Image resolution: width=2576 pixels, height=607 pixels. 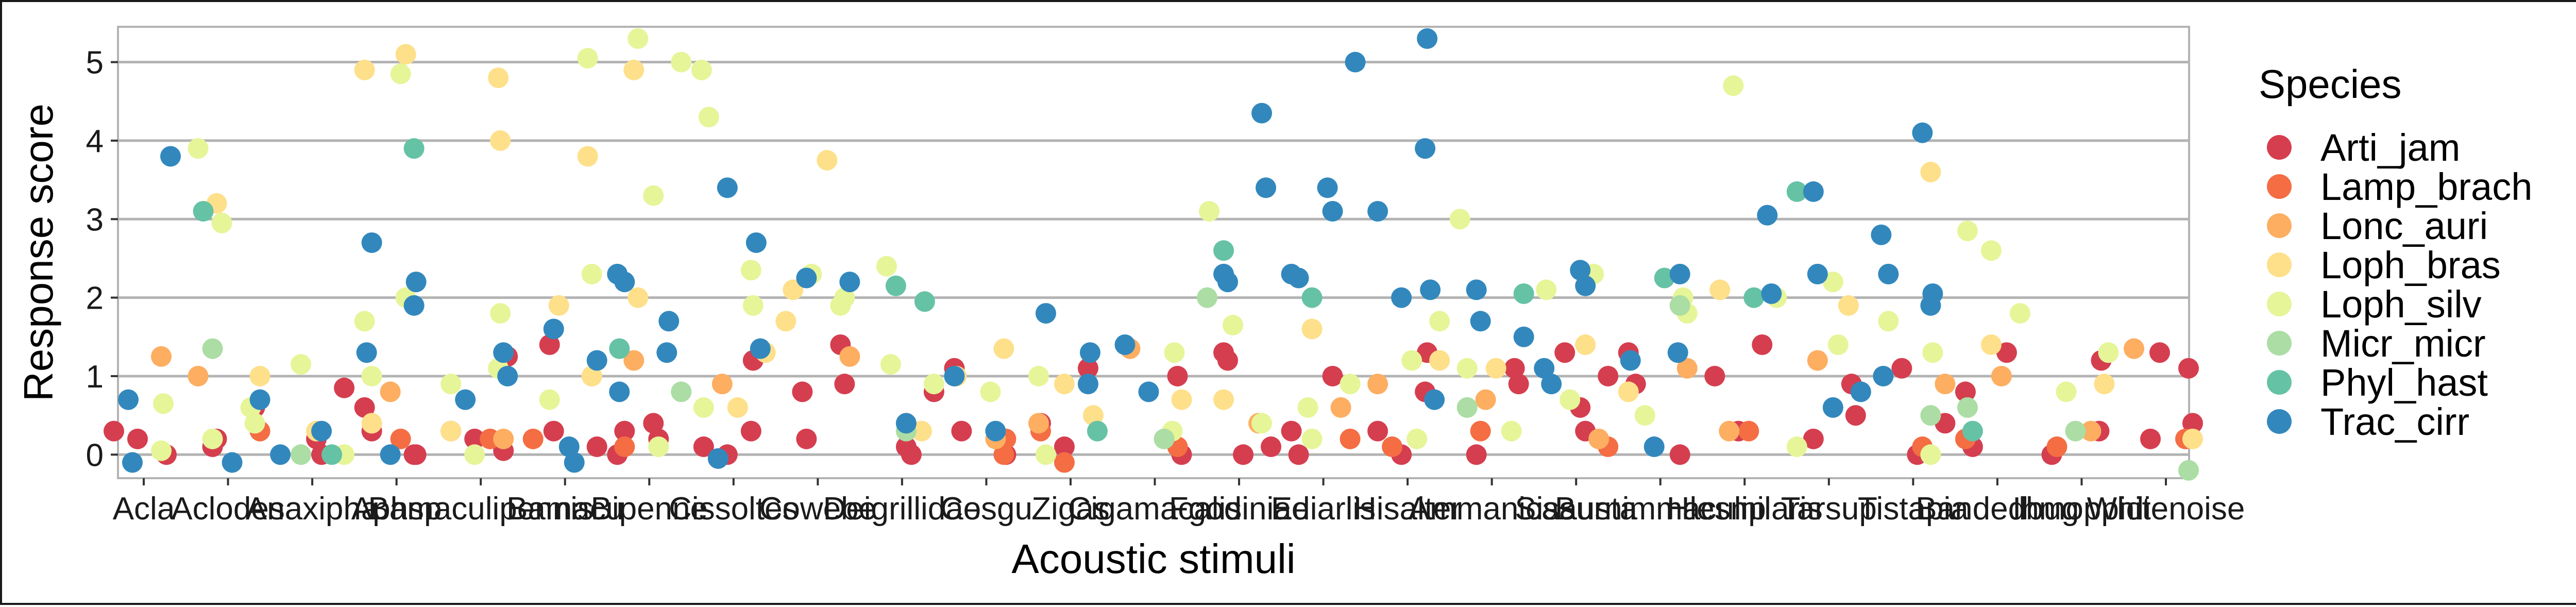 I want to click on legend-label-arti-jam: Arti_jam, so click(x=2390, y=147).